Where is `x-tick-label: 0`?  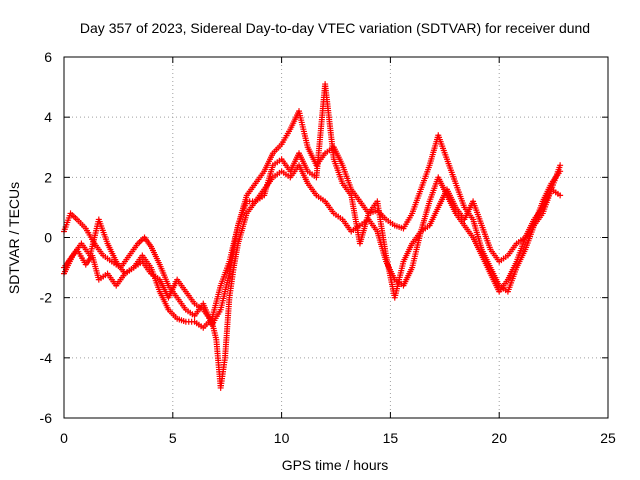 x-tick-label: 0 is located at coordinates (64, 438).